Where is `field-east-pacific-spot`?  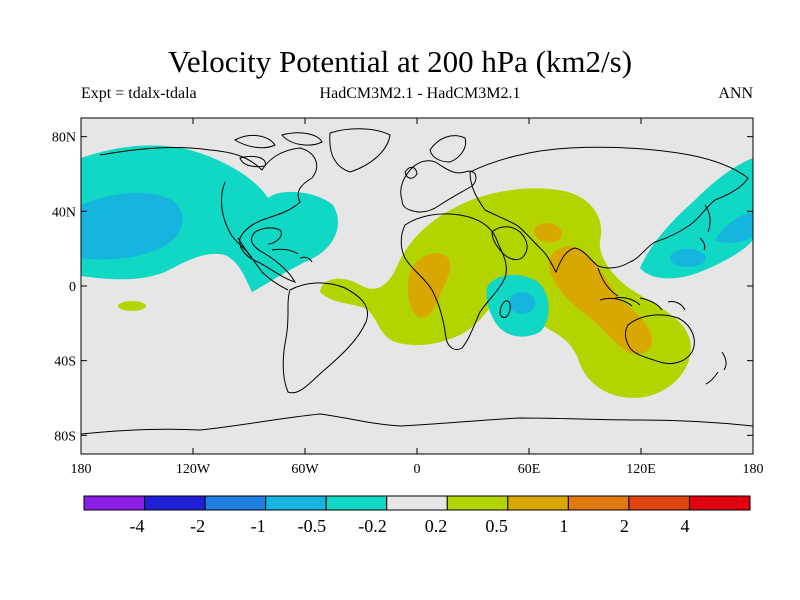
field-east-pacific-spot is located at coordinates (132, 306).